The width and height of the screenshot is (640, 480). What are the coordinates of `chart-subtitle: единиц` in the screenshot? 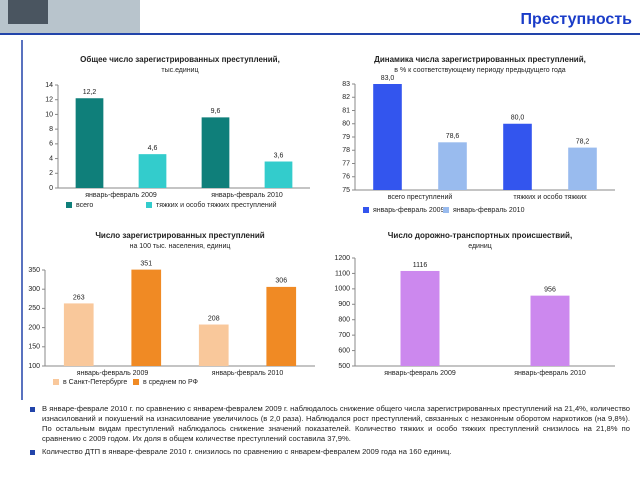 It's located at (480, 246).